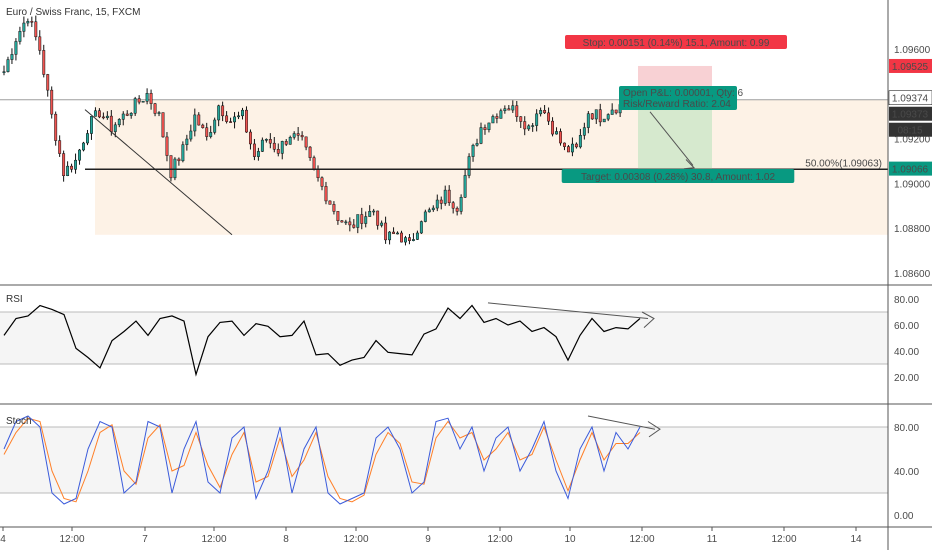 The height and width of the screenshot is (550, 932). Describe the element at coordinates (910, 115) in the screenshot. I see `price-tag-current: 1.09373` at that location.